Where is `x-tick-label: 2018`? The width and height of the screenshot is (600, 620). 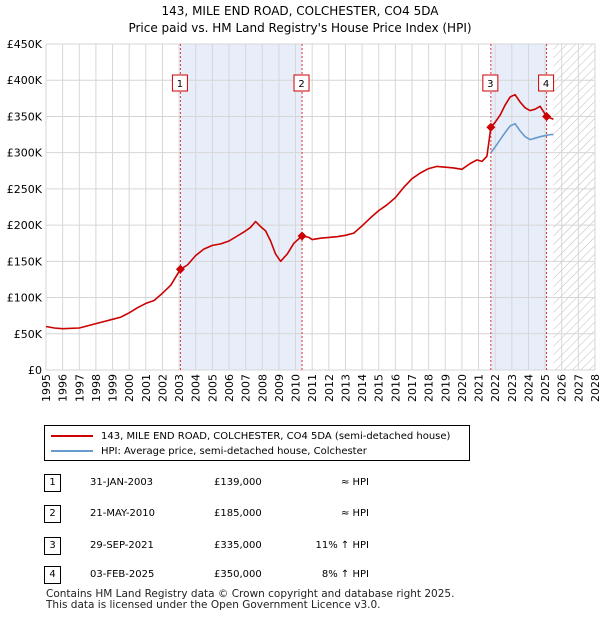
x-tick-label: 2018 is located at coordinates (429, 388).